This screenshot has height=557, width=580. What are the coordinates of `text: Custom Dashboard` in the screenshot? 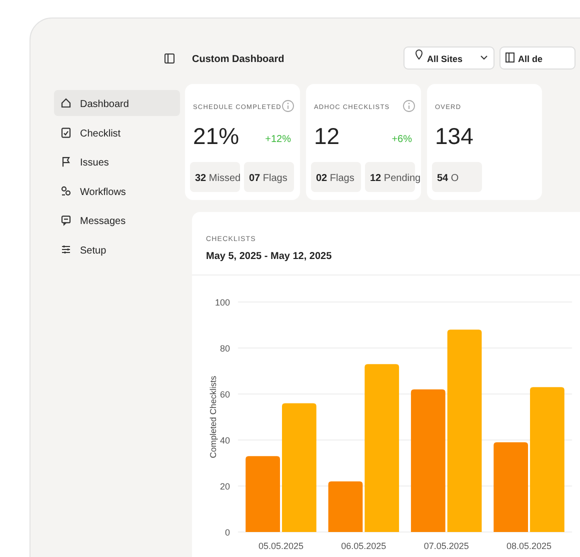 It's located at (238, 59).